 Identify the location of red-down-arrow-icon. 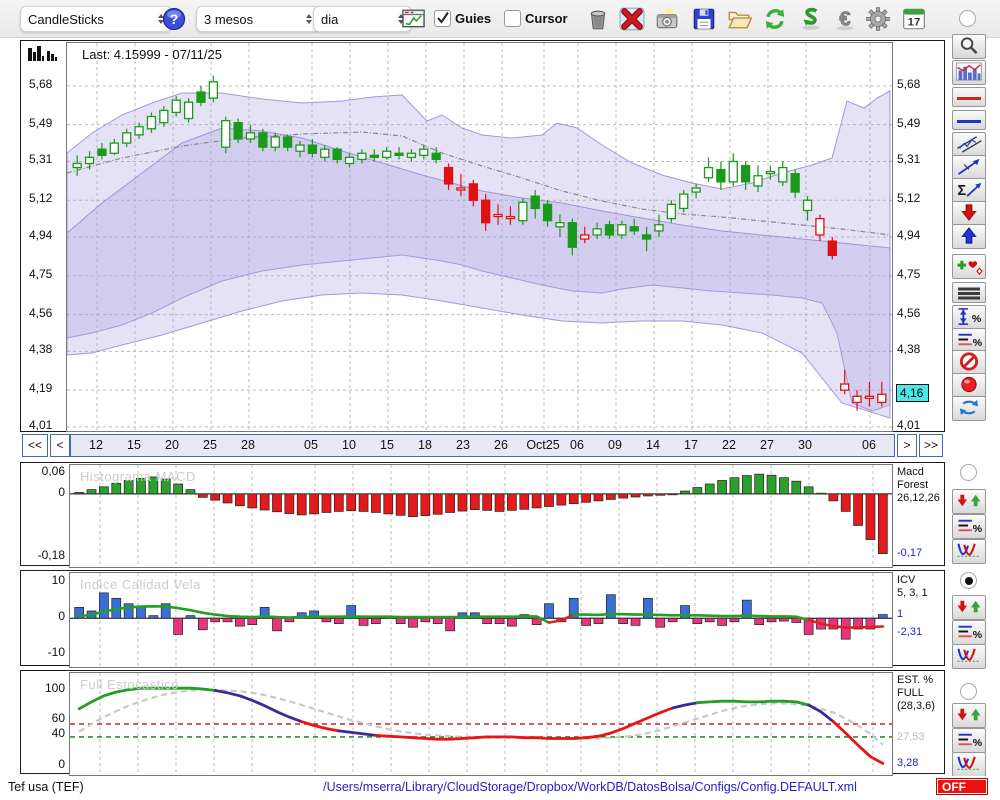
(969, 212).